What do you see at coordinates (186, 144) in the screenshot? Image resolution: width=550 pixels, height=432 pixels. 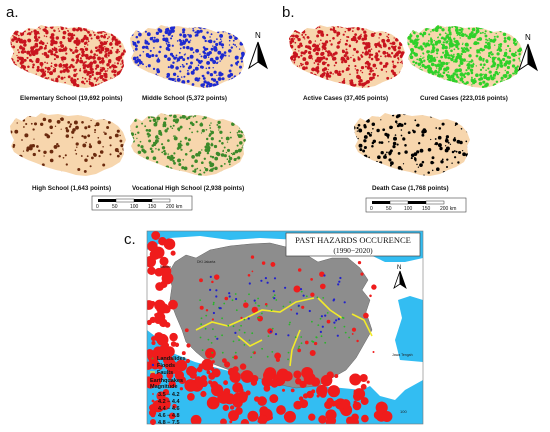 I see `map-vocational-school` at bounding box center [186, 144].